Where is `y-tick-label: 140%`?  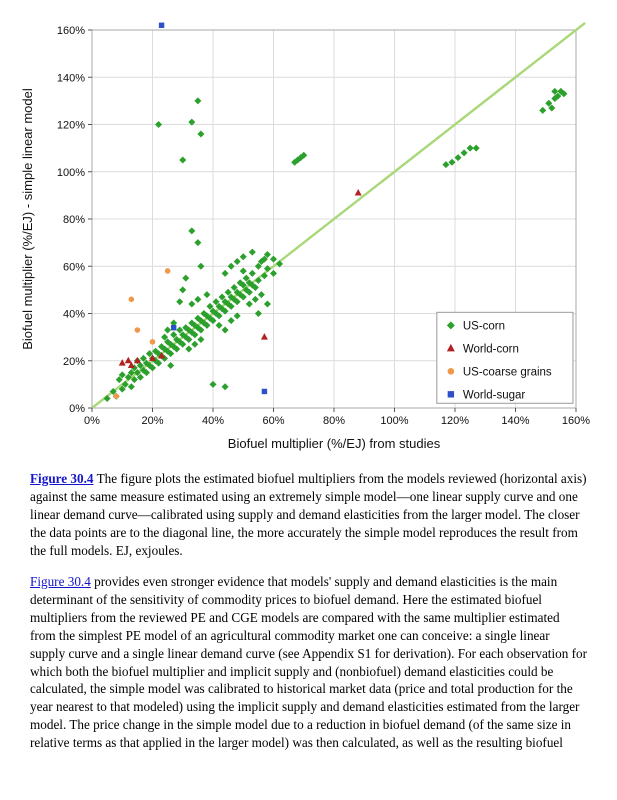 y-tick-label: 140% is located at coordinates (71, 78).